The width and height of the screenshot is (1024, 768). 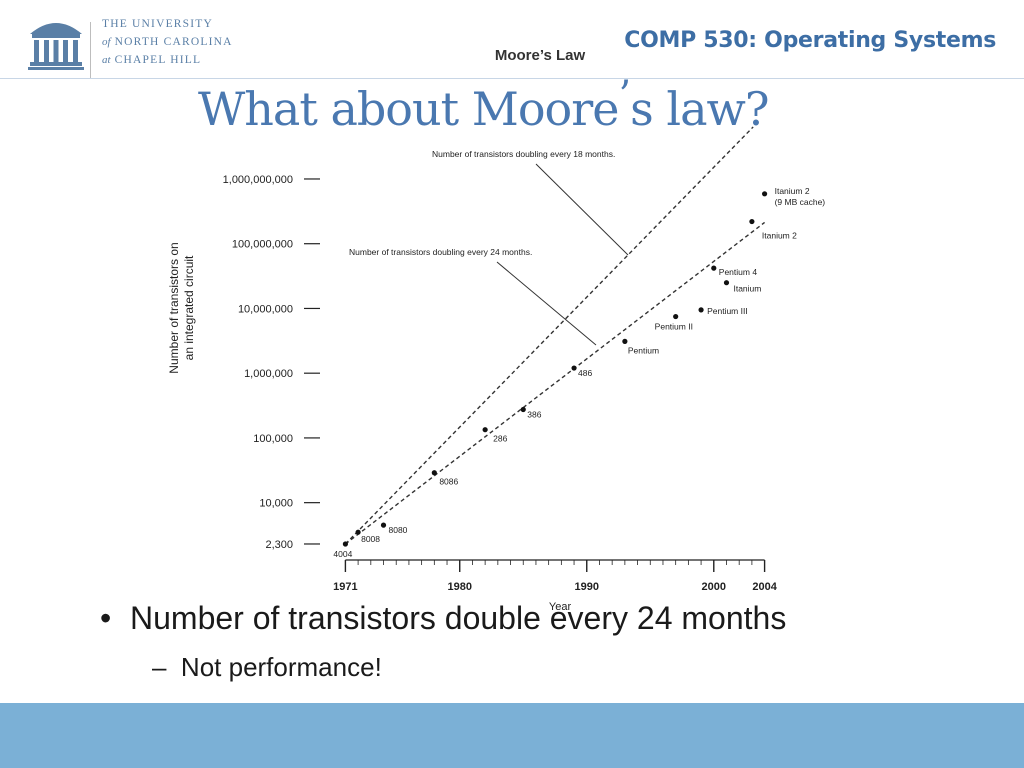 What do you see at coordinates (158, 24) in the screenshot?
I see `university-line-1: THE UNIVERSITY` at bounding box center [158, 24].